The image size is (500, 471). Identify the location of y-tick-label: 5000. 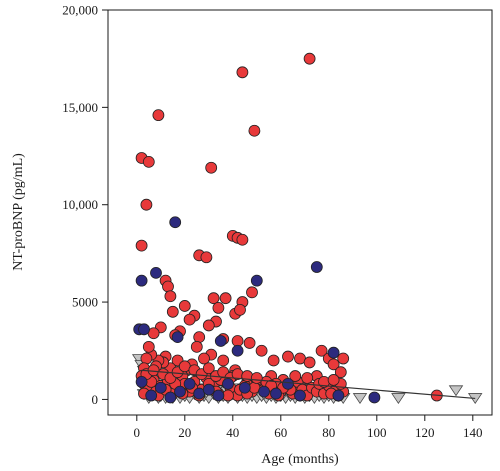
(85, 302).